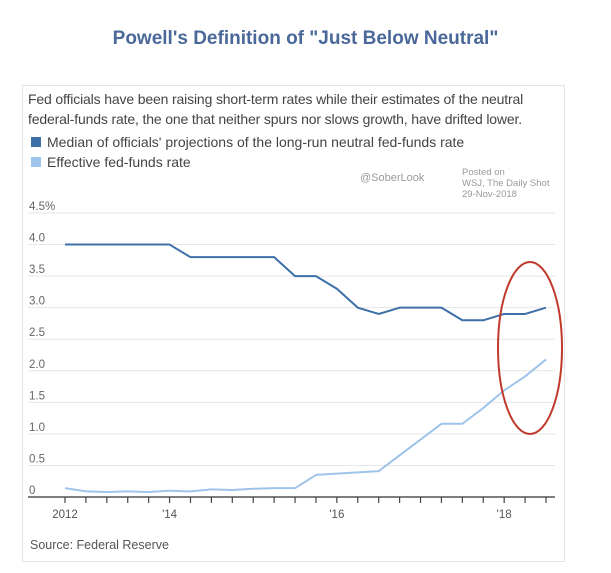 Image resolution: width=611 pixels, height=573 pixels. What do you see at coordinates (483, 172) in the screenshot?
I see `watermark-posted: Posted on` at bounding box center [483, 172].